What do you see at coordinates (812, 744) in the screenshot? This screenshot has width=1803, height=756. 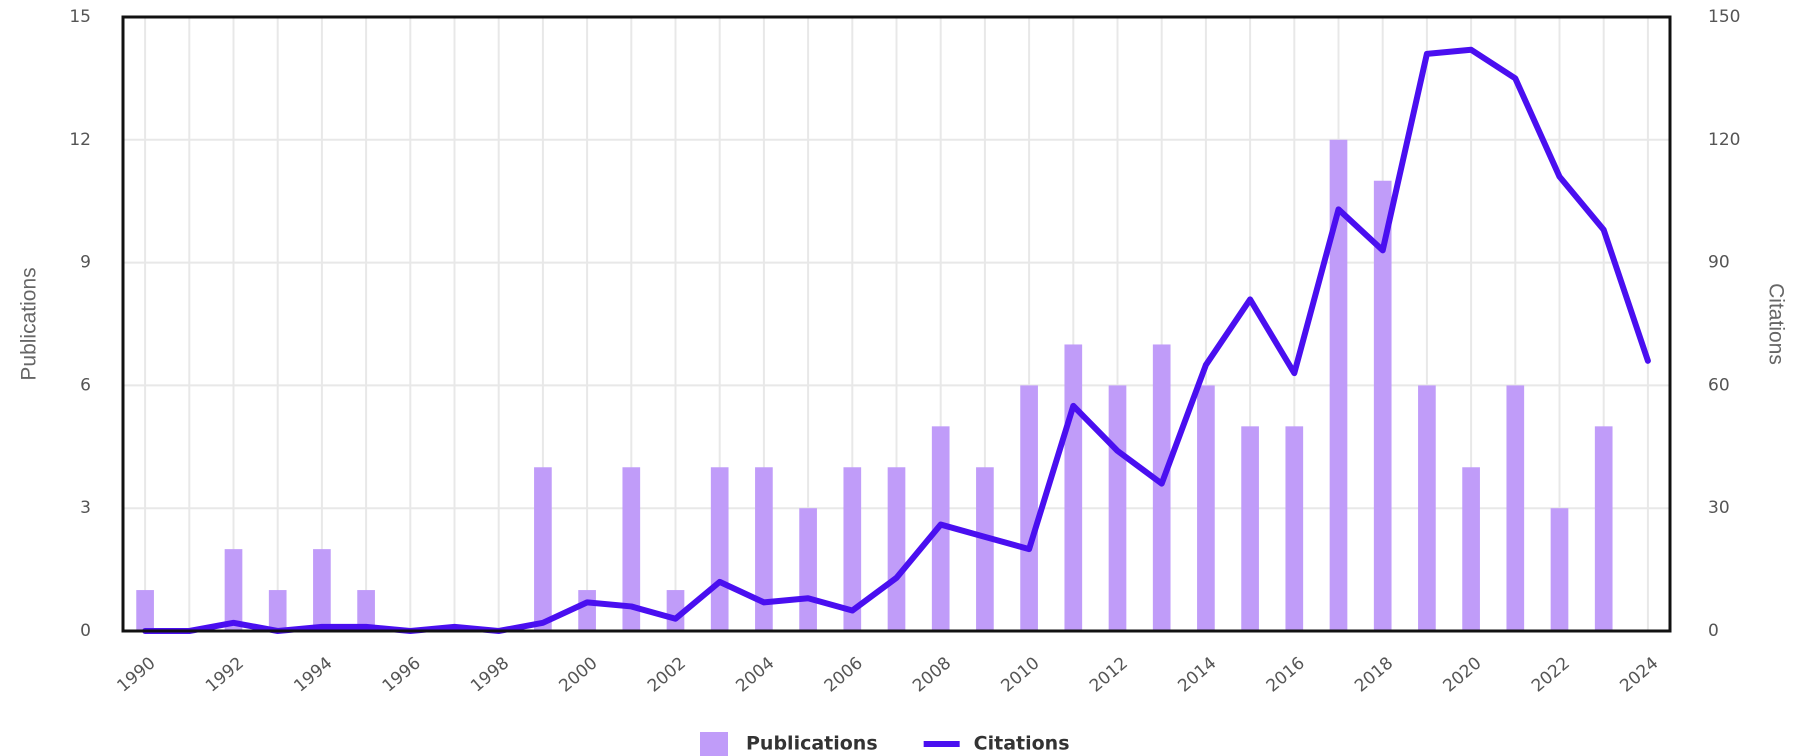 I see `legend-label: Publications` at bounding box center [812, 744].